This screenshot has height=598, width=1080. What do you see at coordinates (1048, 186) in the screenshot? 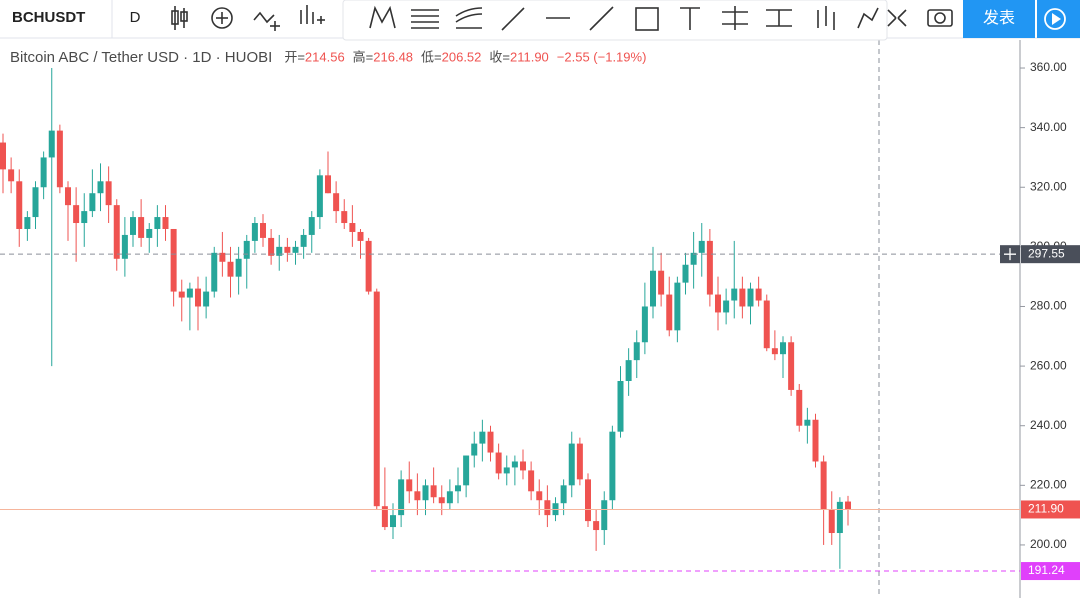
I see `y-tick-label: 320.00` at bounding box center [1048, 186].